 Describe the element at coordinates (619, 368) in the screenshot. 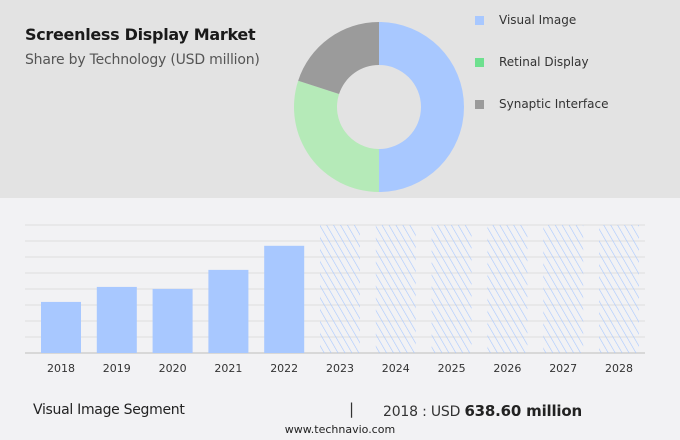

I see `x-tick-label: 2028` at that location.